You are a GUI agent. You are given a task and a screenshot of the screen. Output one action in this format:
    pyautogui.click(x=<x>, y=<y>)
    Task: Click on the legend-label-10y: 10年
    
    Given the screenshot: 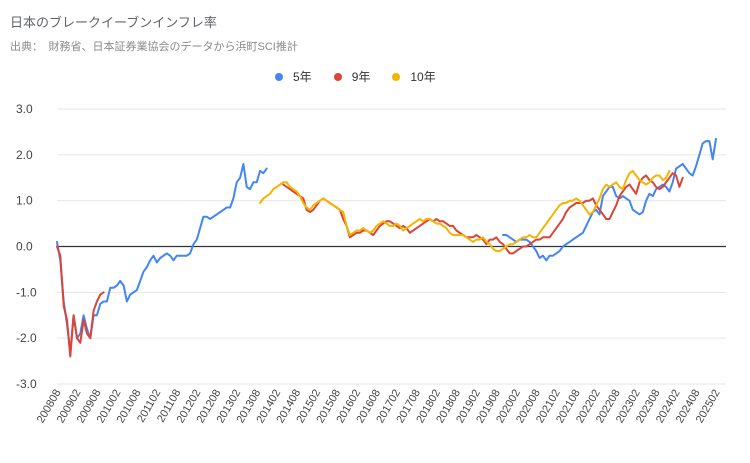 What is the action you would take?
    pyautogui.click(x=423, y=77)
    